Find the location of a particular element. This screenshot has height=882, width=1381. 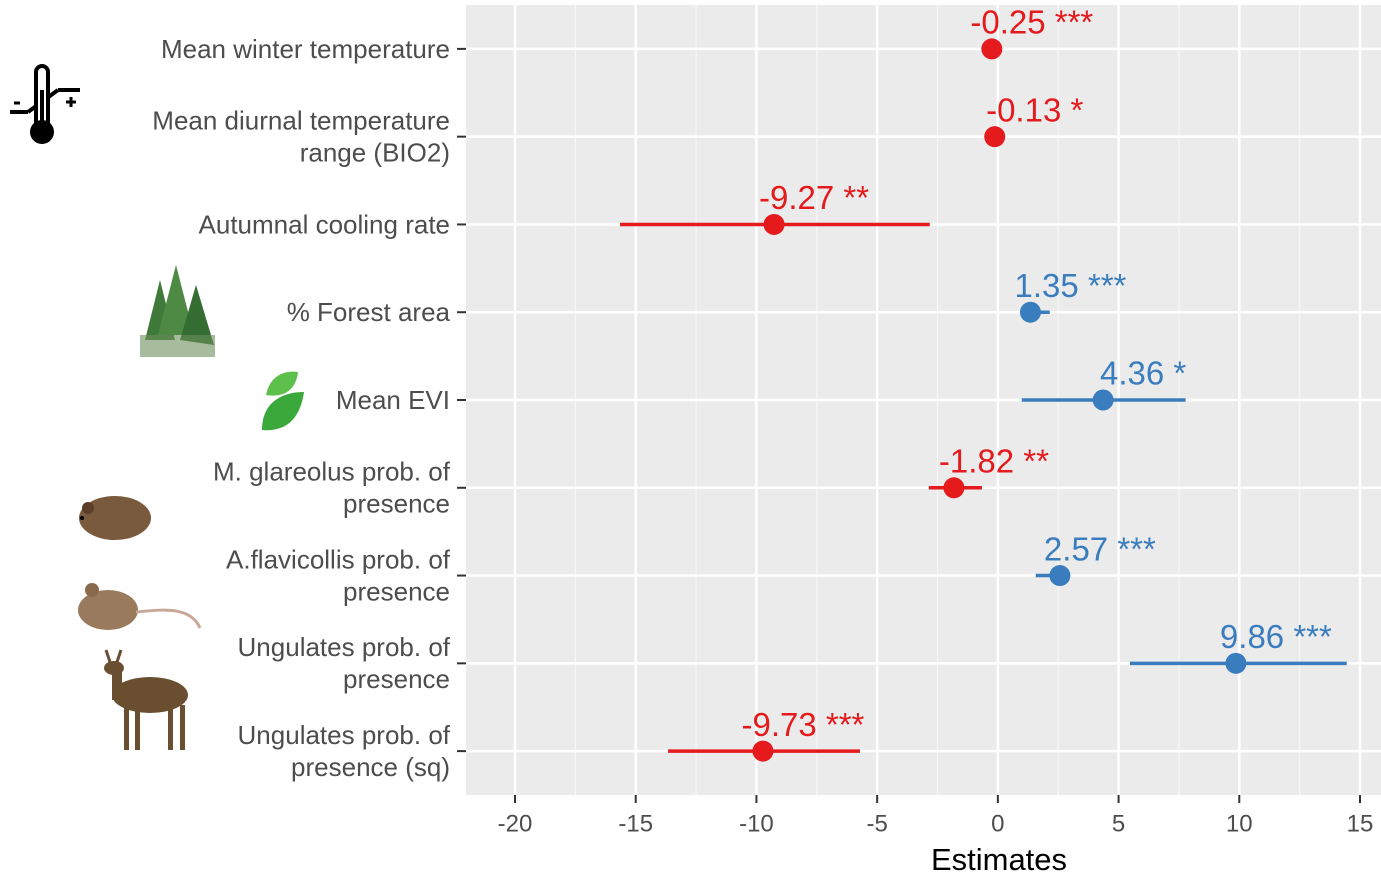

value-label: -9.27 ** is located at coordinates (814, 197).